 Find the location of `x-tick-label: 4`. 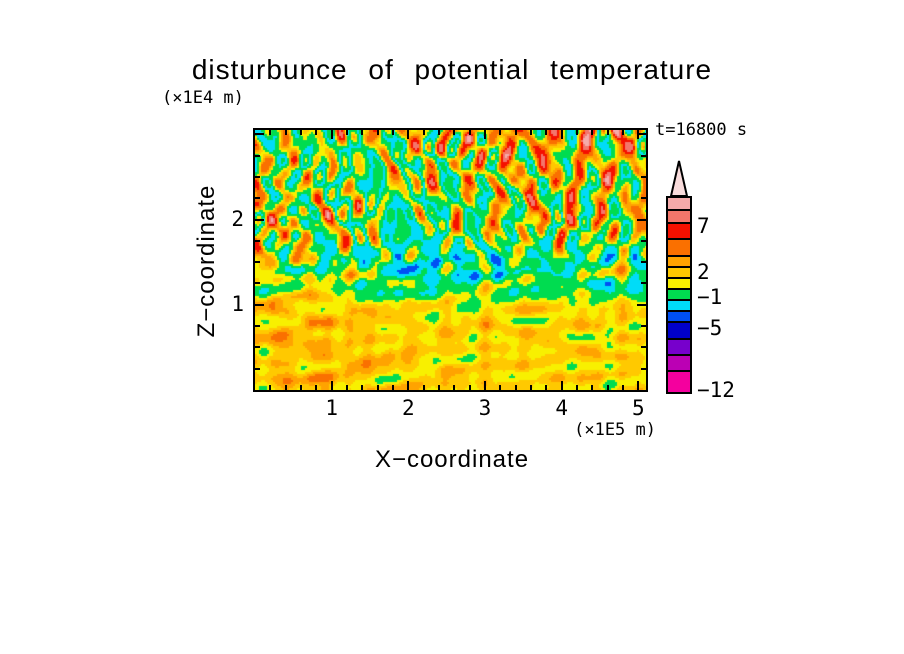

x-tick-label: 4 is located at coordinates (561, 408).